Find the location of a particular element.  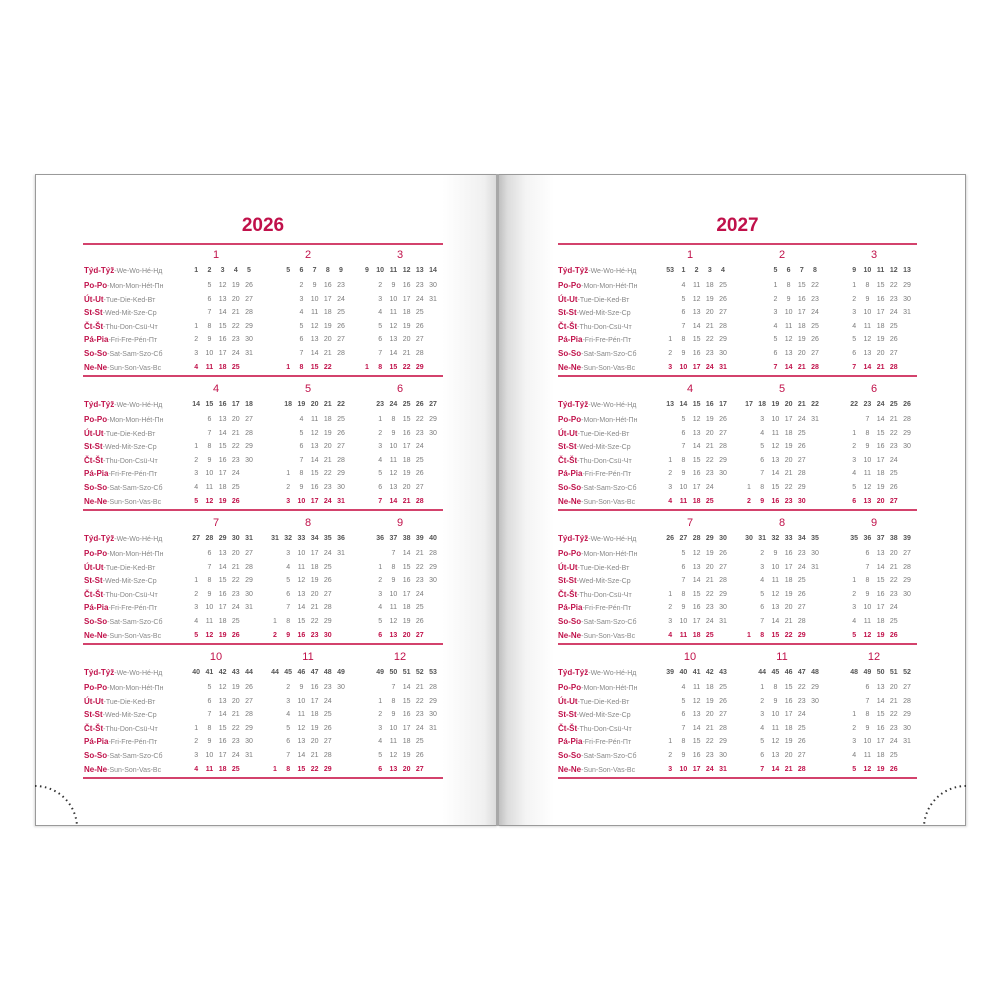

day-date: 3 is located at coordinates (854, 608).